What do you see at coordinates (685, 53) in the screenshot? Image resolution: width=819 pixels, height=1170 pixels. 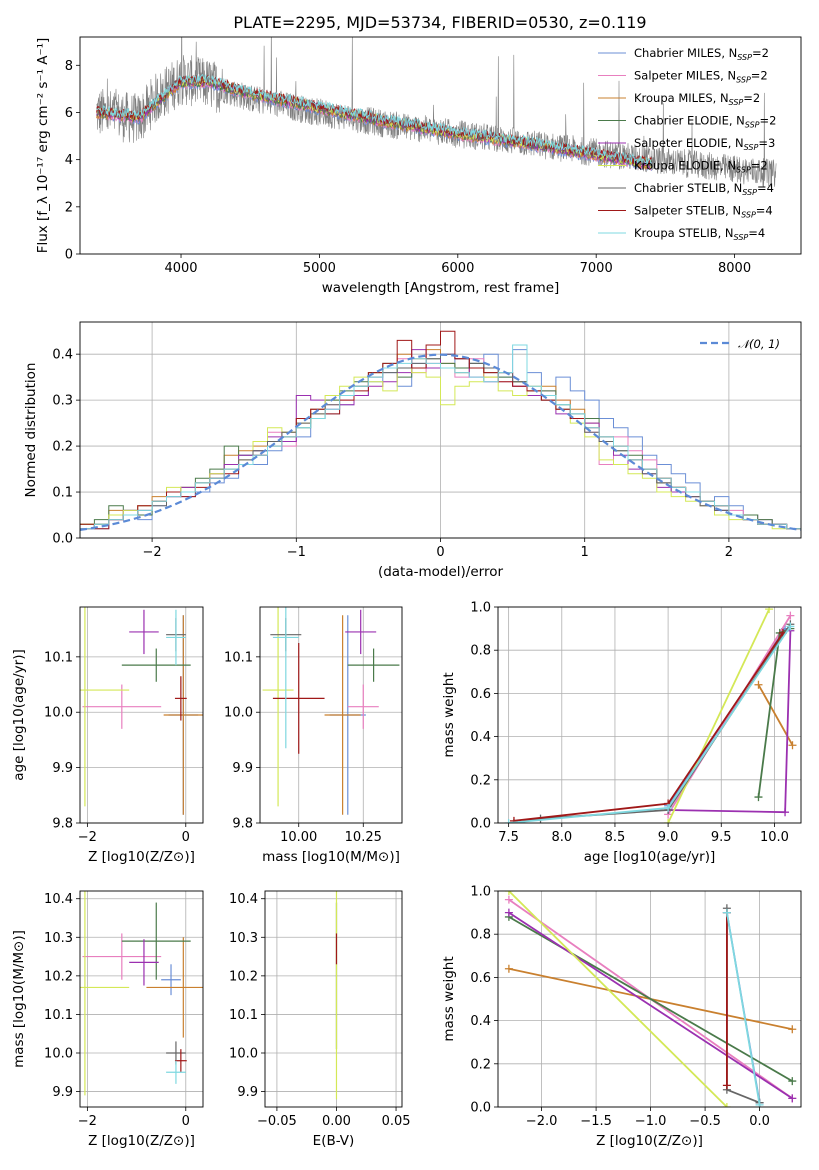 I see `legend-name: Chabrier MILES, N` at bounding box center [685, 53].